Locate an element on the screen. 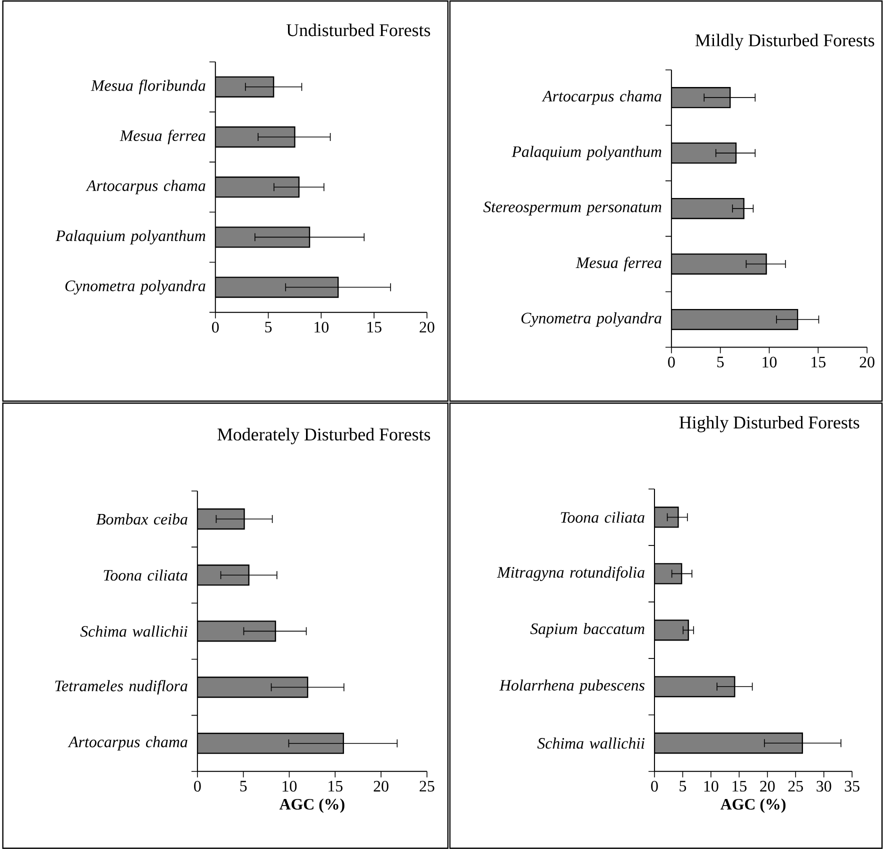  y-tick-label: Holarrhena pubescens is located at coordinates (571, 686).